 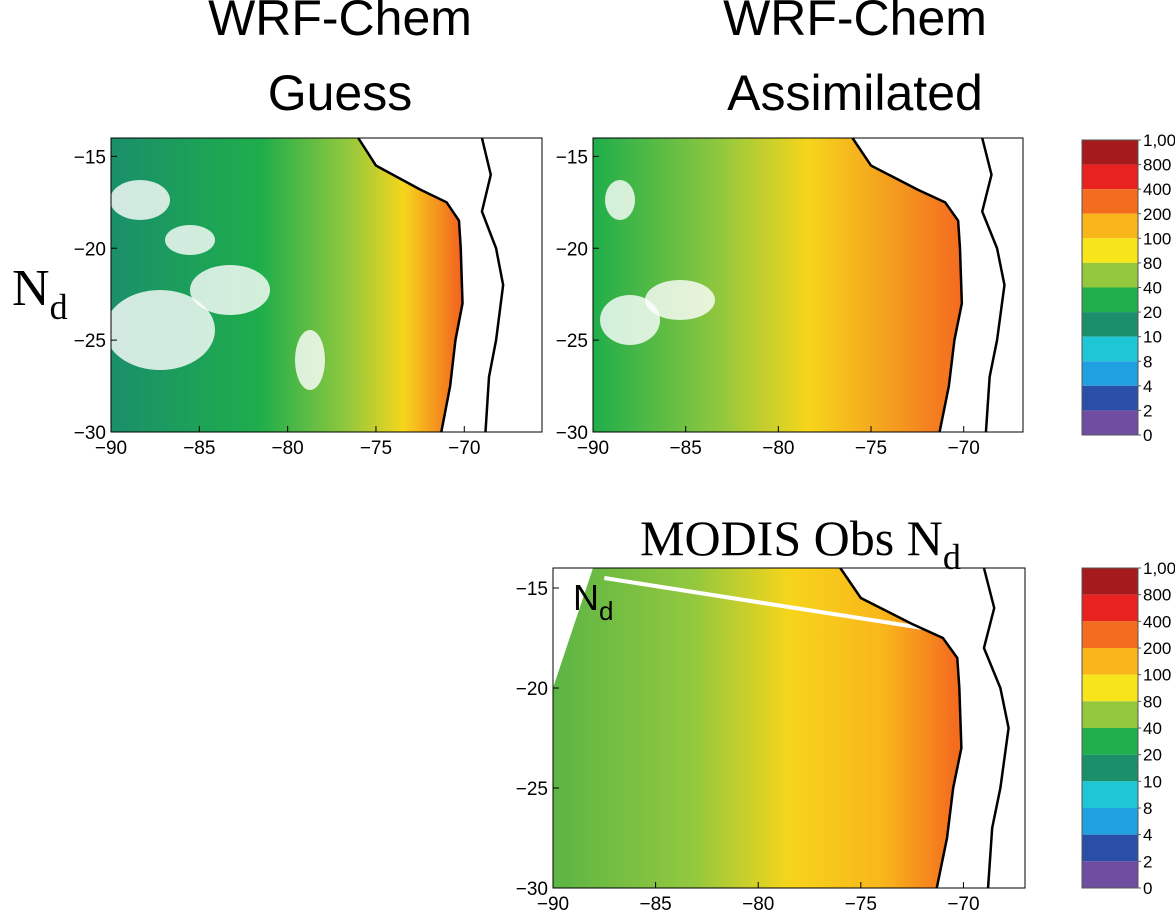 I want to click on swath-edge, so click(x=573, y=628).